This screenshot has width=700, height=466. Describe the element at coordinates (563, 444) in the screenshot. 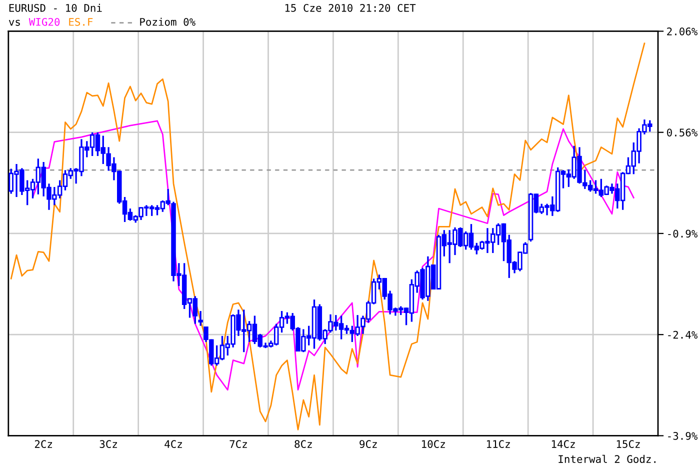

I see `x-tick-label: 14Cz` at that location.